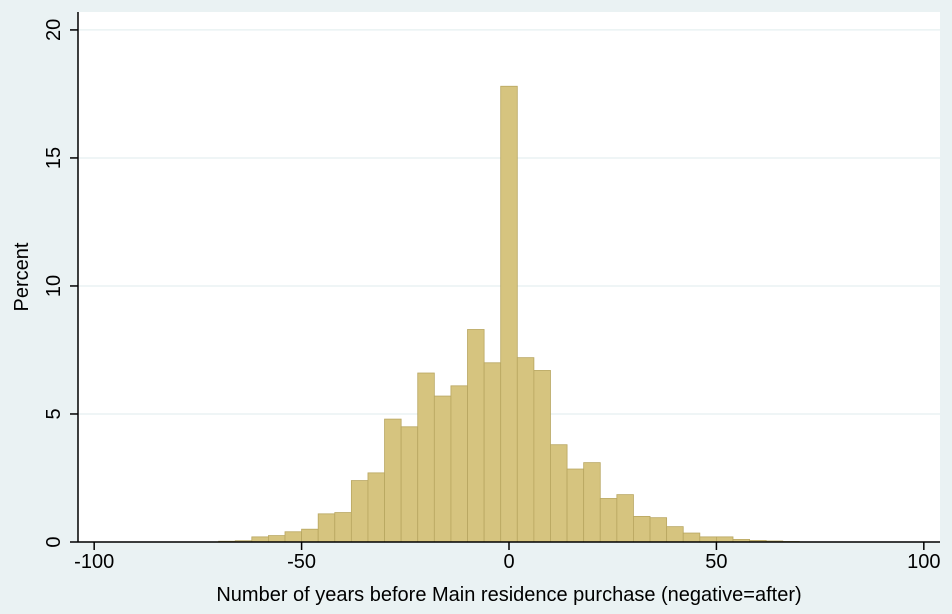 The image size is (952, 614). Describe the element at coordinates (716, 562) in the screenshot. I see `x-tick-label: 50` at that location.